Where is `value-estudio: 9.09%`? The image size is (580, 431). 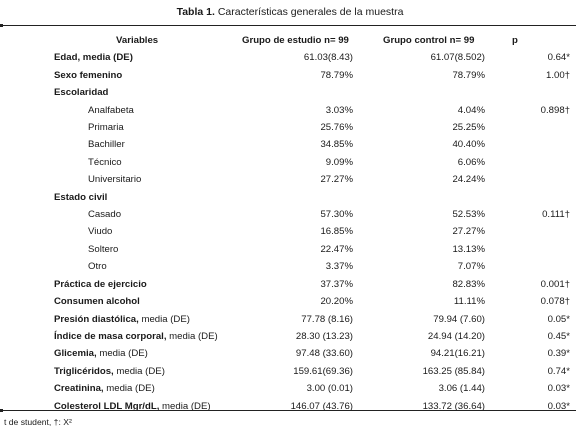 value-estudio: 9.09% is located at coordinates (339, 162).